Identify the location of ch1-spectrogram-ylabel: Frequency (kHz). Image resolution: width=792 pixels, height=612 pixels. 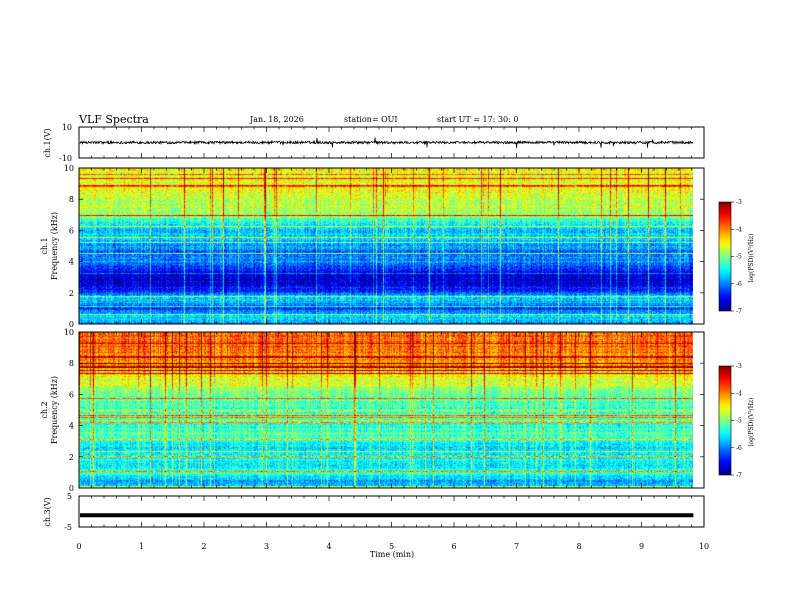
(54, 246).